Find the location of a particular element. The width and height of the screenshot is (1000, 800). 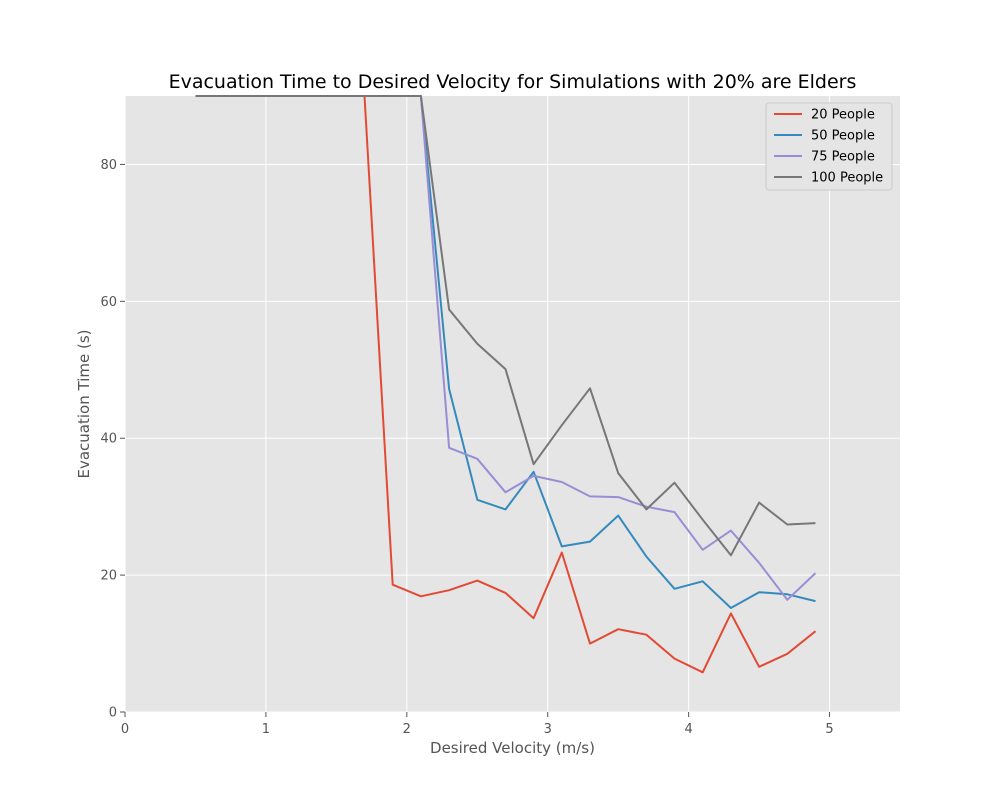

y-tick-label: 80 is located at coordinates (108, 165).